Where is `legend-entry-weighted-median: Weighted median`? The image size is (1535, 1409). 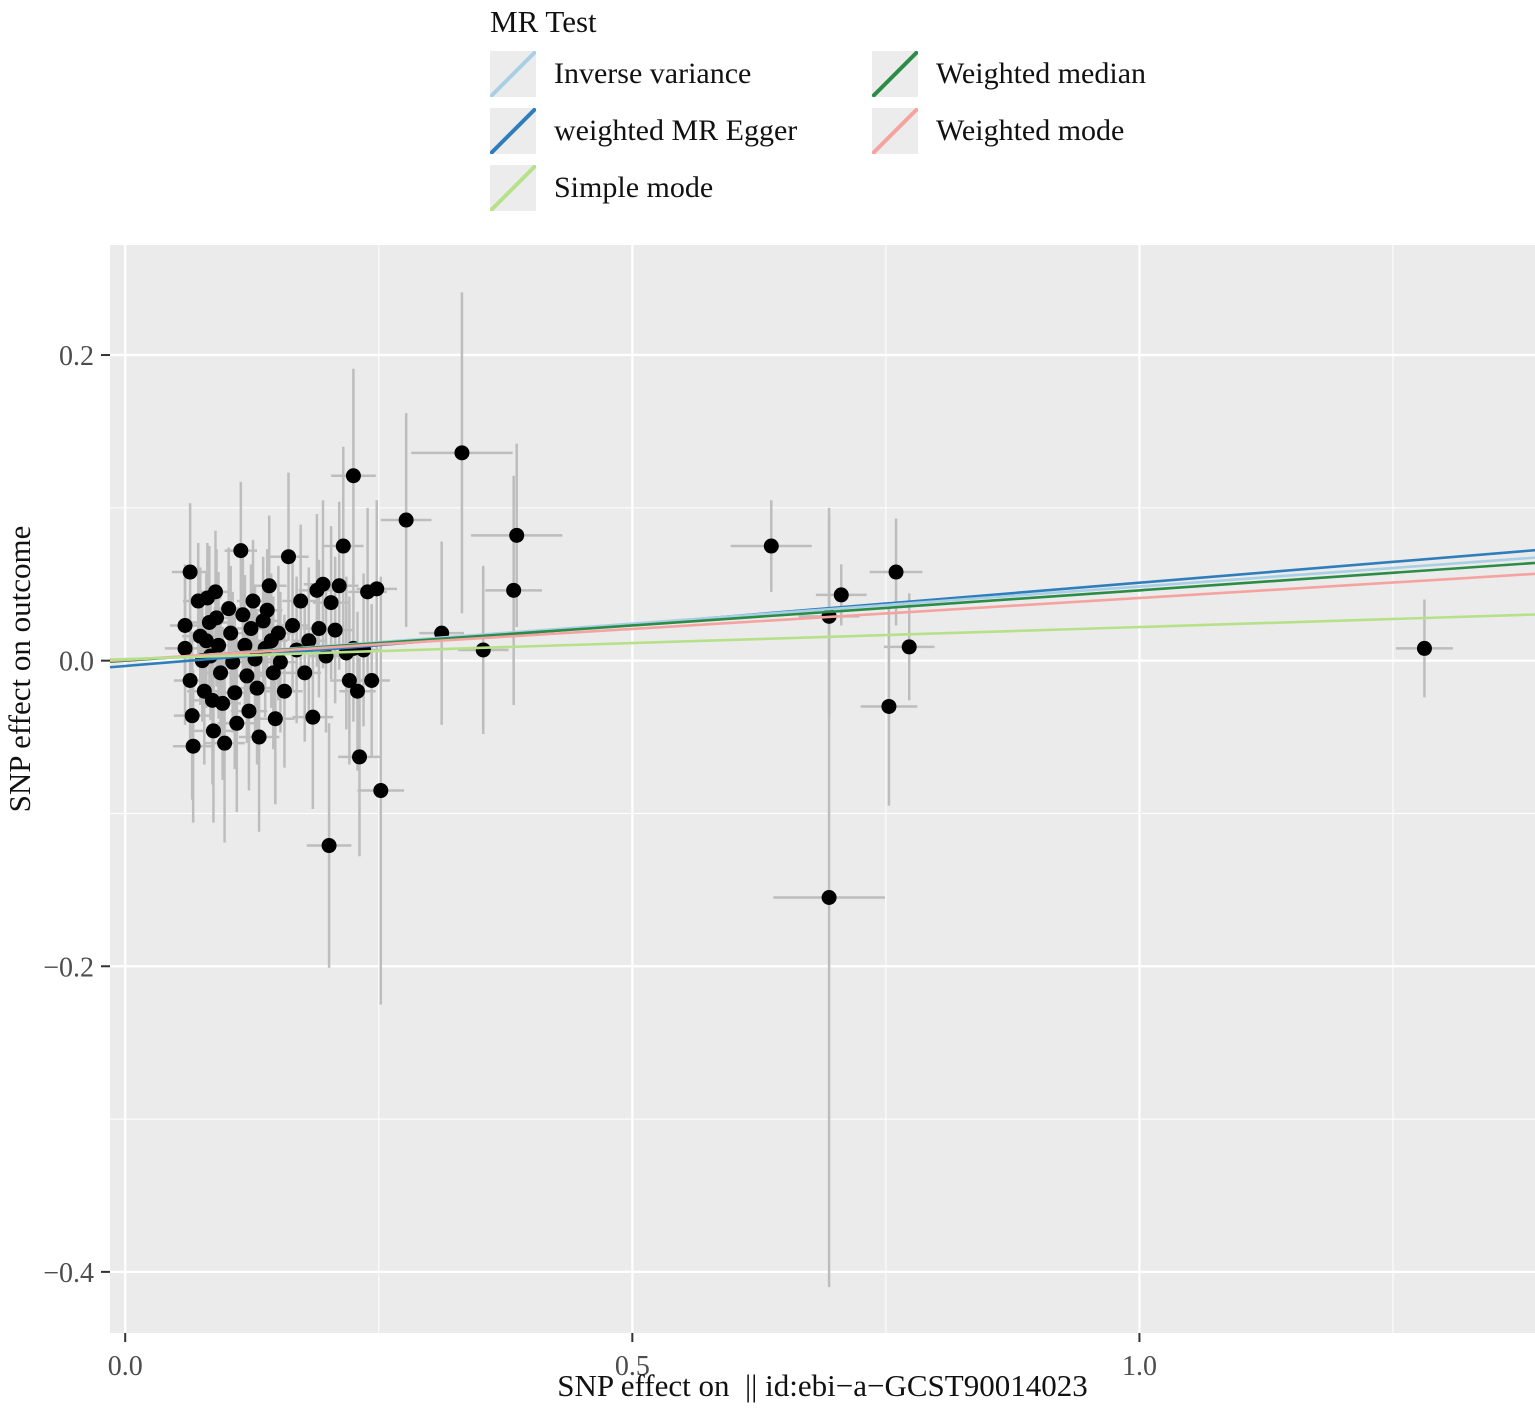 legend-entry-weighted-median: Weighted median is located at coordinates (1009, 74).